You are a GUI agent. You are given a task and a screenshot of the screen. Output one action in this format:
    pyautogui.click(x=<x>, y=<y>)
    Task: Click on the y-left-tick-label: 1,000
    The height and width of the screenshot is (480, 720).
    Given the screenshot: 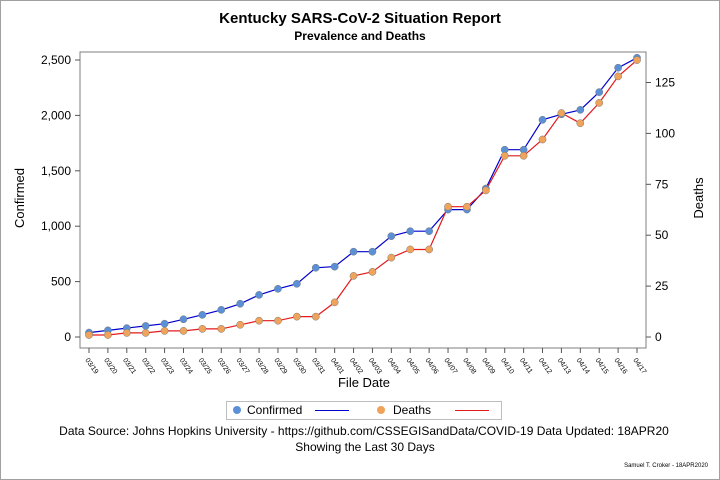 What is the action you would take?
    pyautogui.click(x=56, y=226)
    